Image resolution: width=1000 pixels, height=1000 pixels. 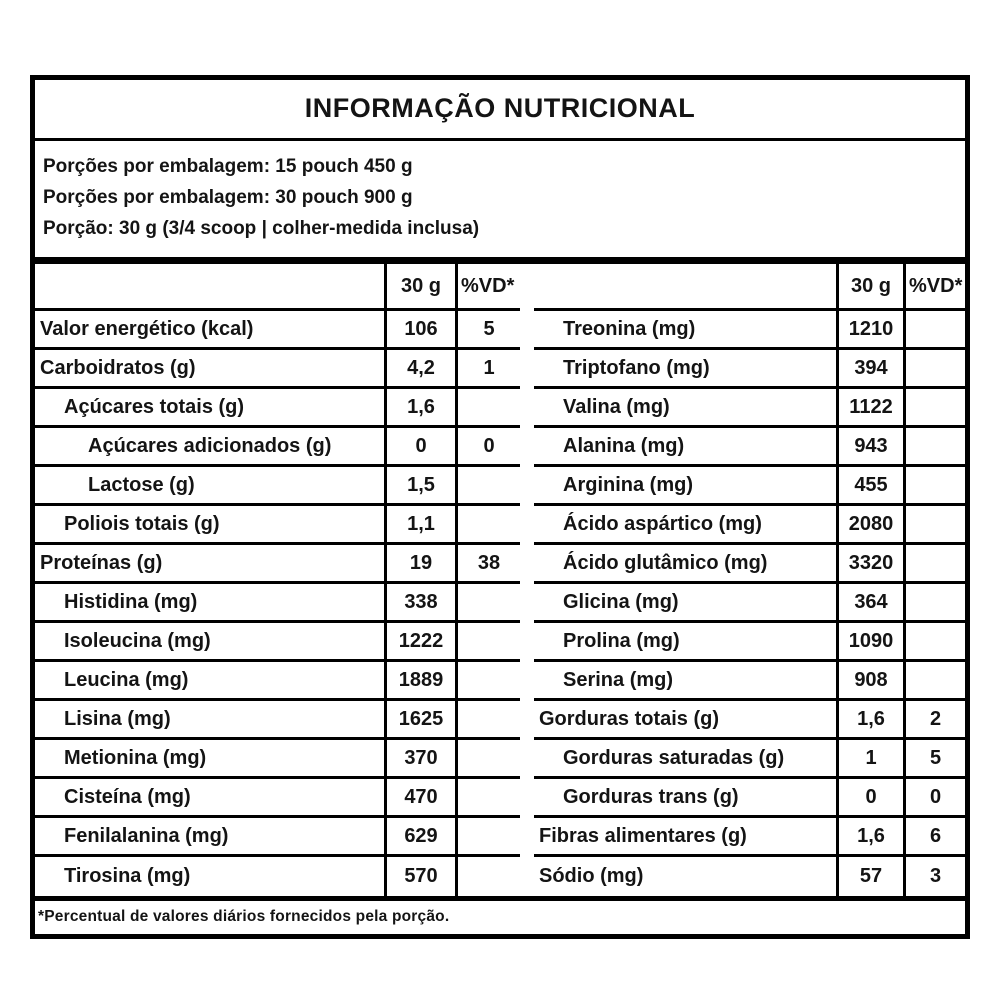 I want to click on amount-value: 57, so click(x=871, y=876).